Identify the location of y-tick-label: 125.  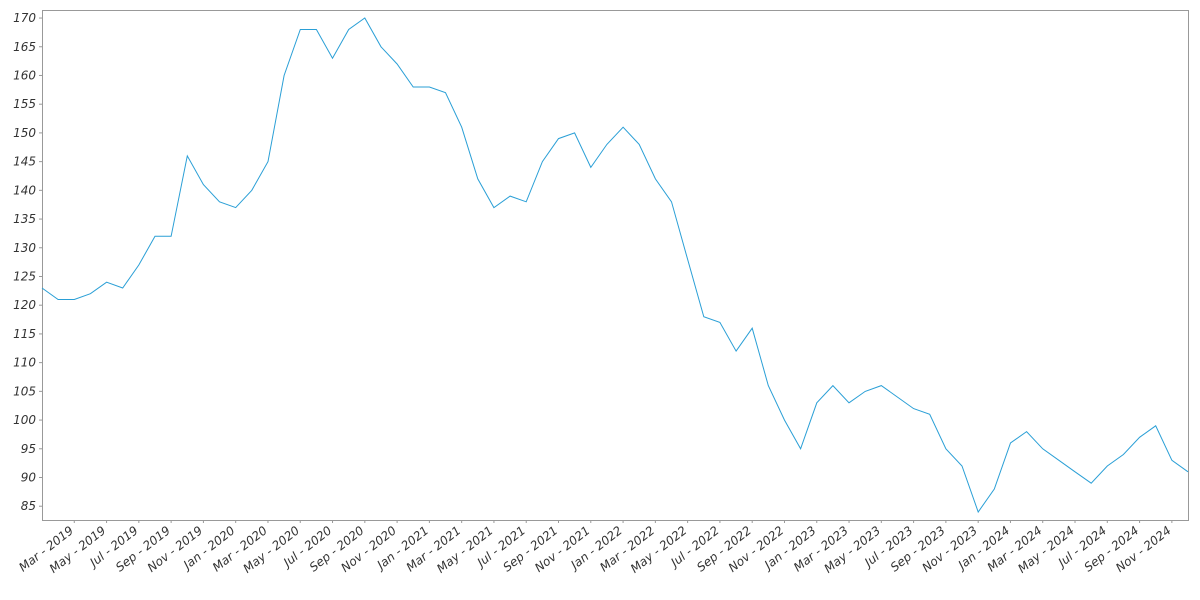
(24, 276).